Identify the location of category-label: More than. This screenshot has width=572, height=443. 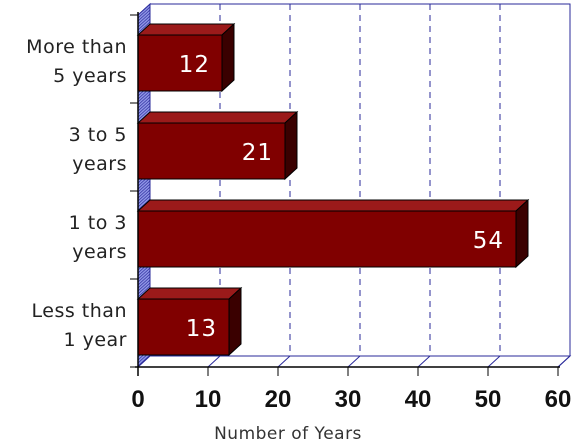
(76, 47).